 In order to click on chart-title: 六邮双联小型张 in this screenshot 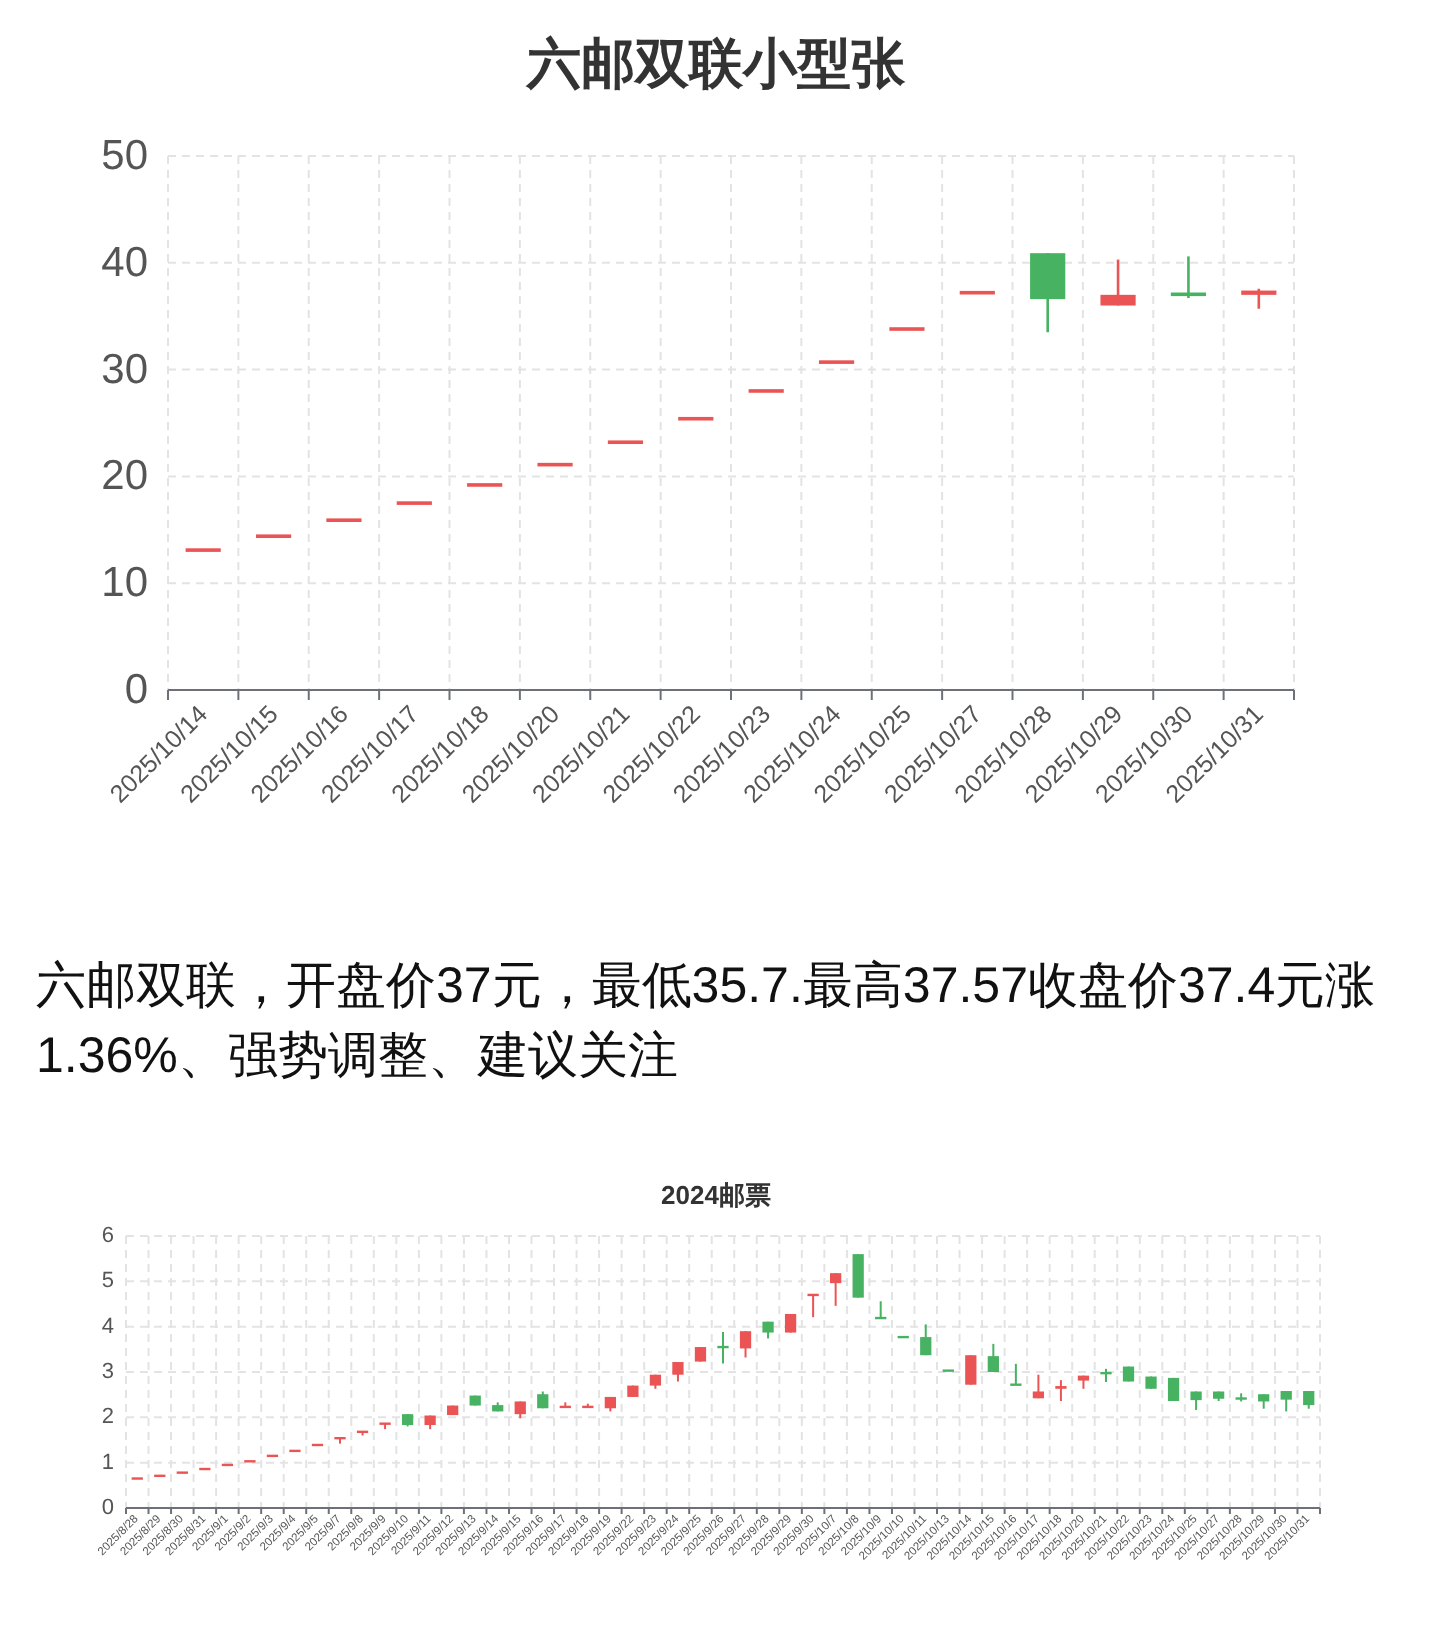, I will do `click(716, 64)`.